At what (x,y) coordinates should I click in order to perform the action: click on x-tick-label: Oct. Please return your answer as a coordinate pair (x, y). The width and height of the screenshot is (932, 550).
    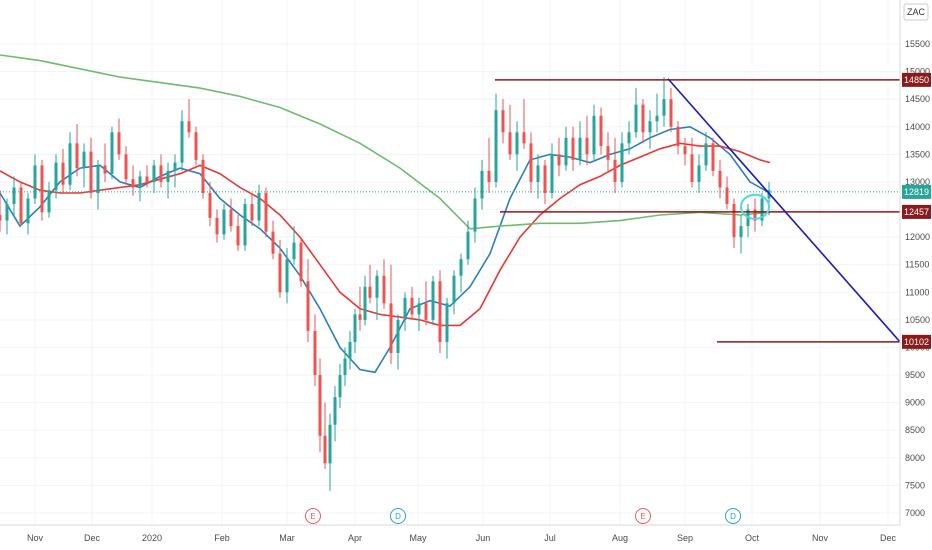
    Looking at the image, I should click on (752, 538).